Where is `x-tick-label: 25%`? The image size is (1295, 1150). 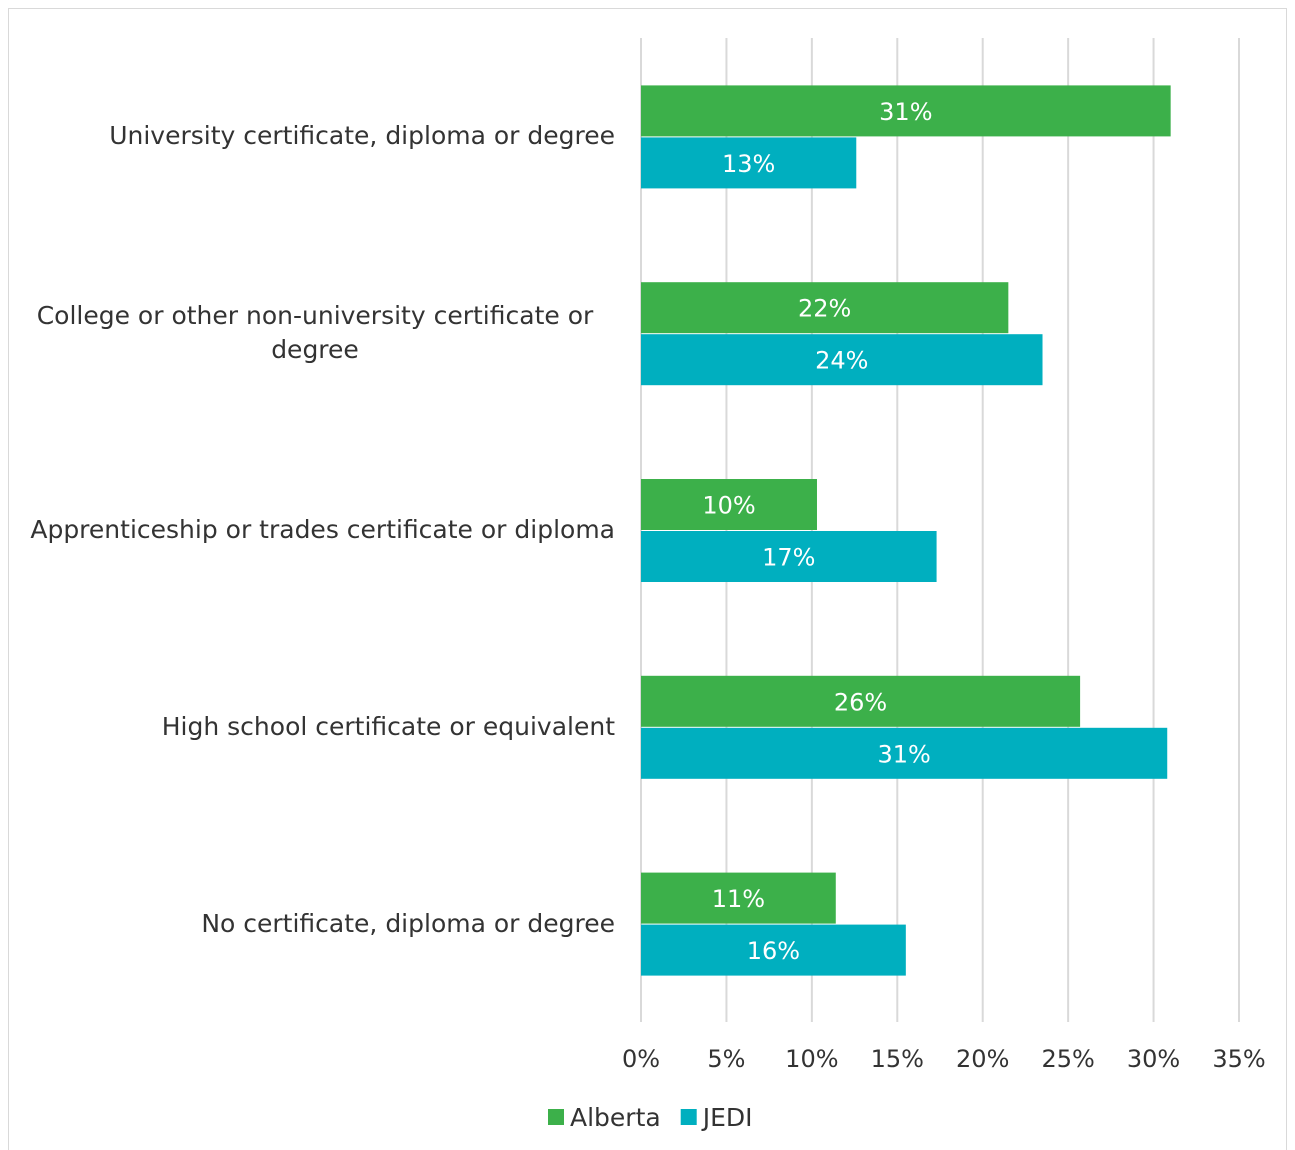 x-tick-label: 25% is located at coordinates (1067, 1059).